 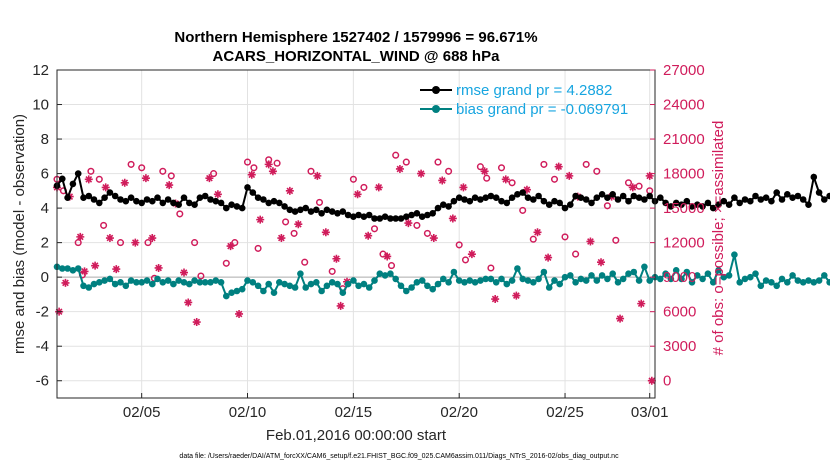 I want to click on y2-tick-label: 18000, so click(x=684, y=174).